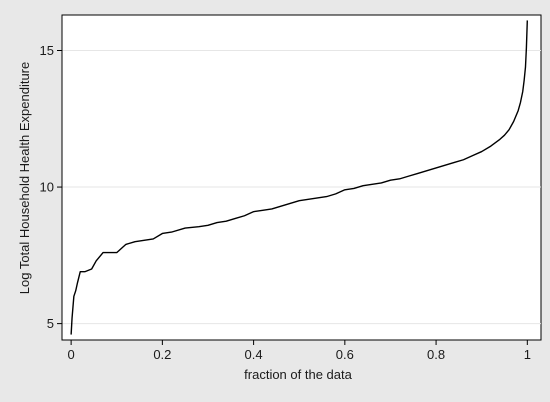 The image size is (550, 402). What do you see at coordinates (47, 50) in the screenshot?
I see `y-tick-label: 15` at bounding box center [47, 50].